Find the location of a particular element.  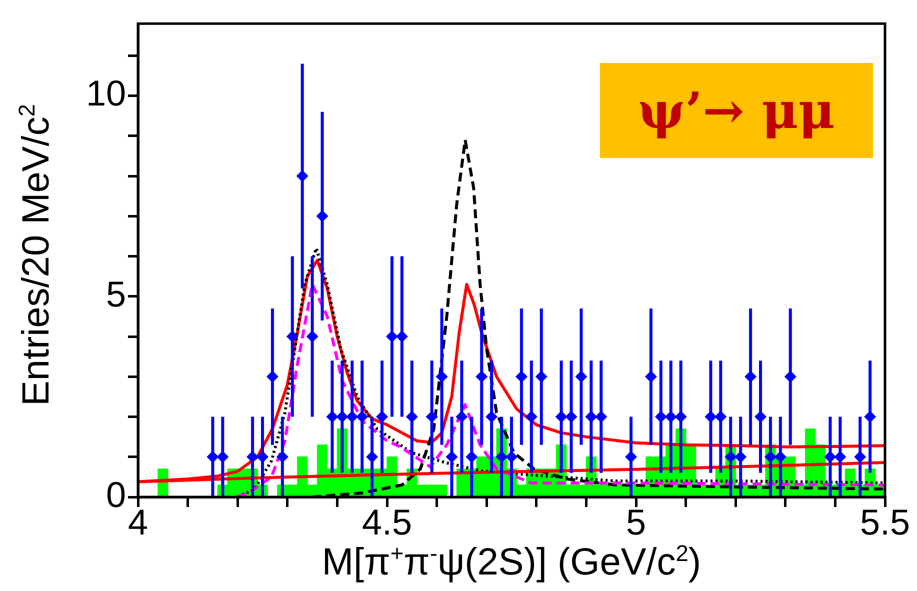

x-tick-label: 4 is located at coordinates (138, 522).